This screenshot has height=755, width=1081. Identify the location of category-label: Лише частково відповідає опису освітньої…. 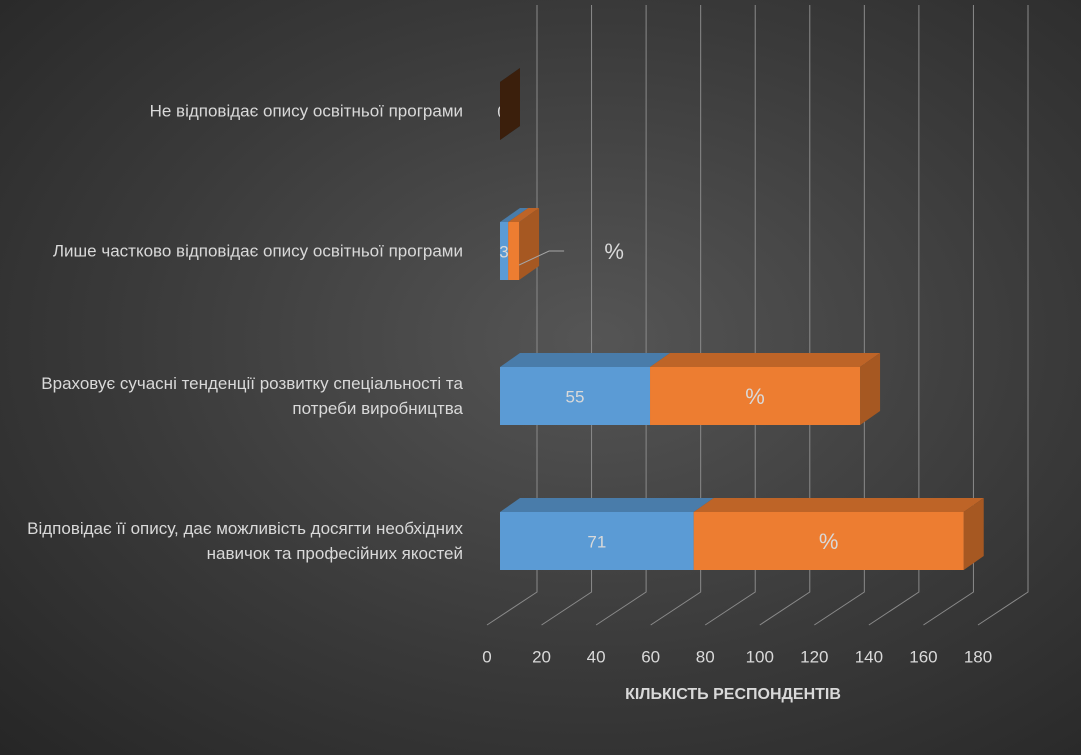
(257, 251).